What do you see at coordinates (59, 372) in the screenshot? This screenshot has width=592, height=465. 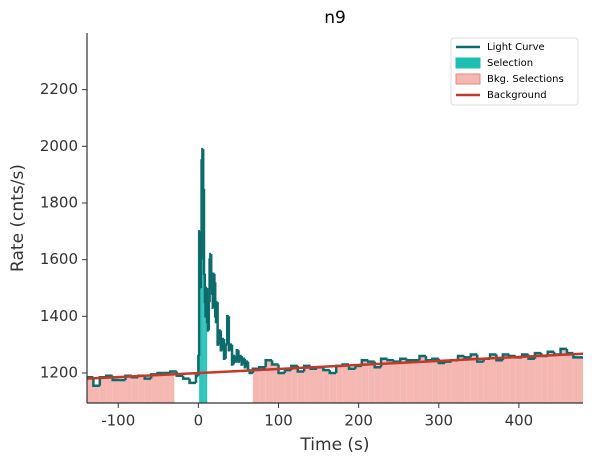 I see `y-tick-label: 1200` at bounding box center [59, 372].